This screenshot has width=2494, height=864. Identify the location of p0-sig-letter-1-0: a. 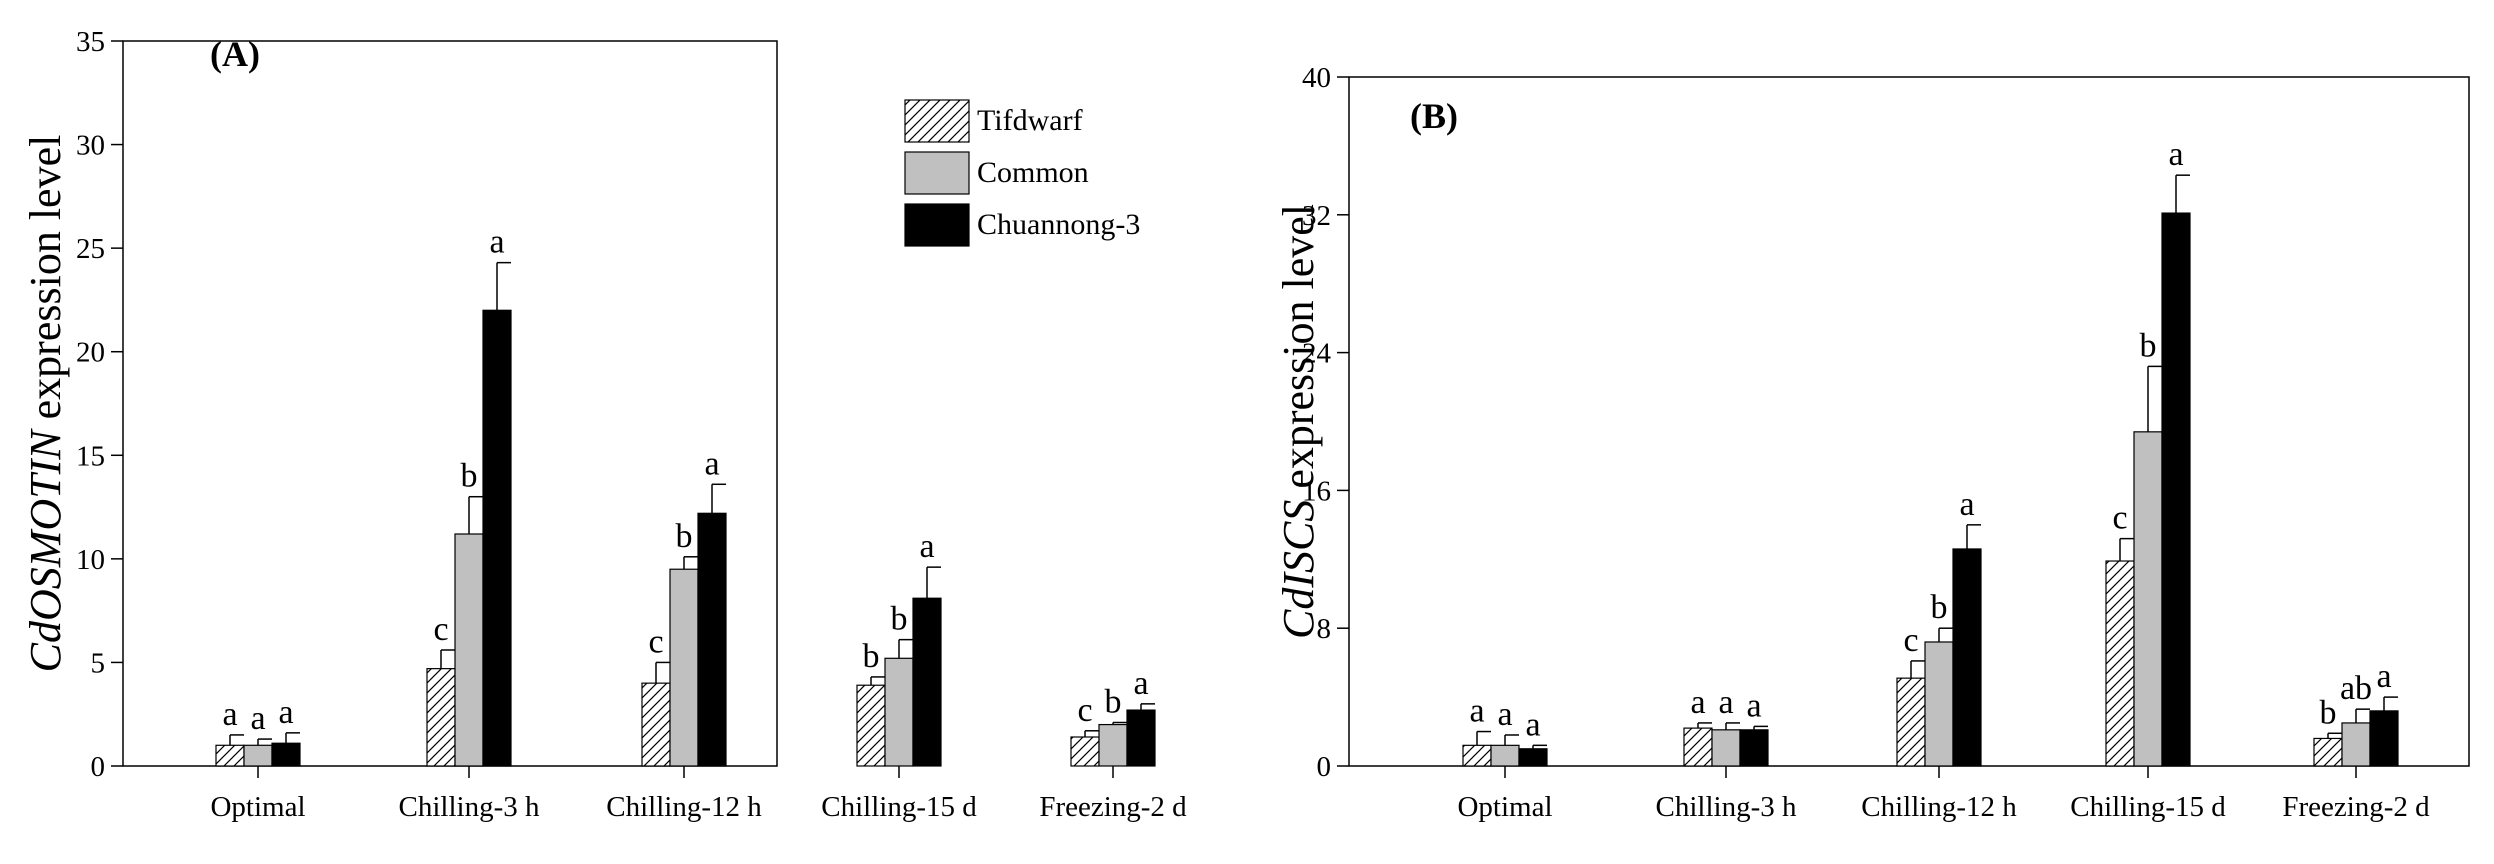
(257, 718).